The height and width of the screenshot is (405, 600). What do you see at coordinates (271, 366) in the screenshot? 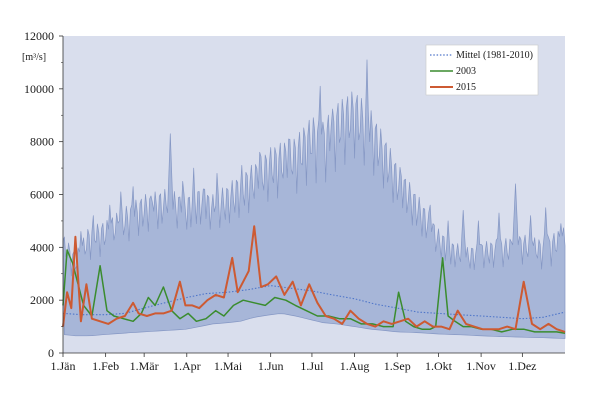
I see `x-tick-label: 1.Jun` at bounding box center [271, 366].